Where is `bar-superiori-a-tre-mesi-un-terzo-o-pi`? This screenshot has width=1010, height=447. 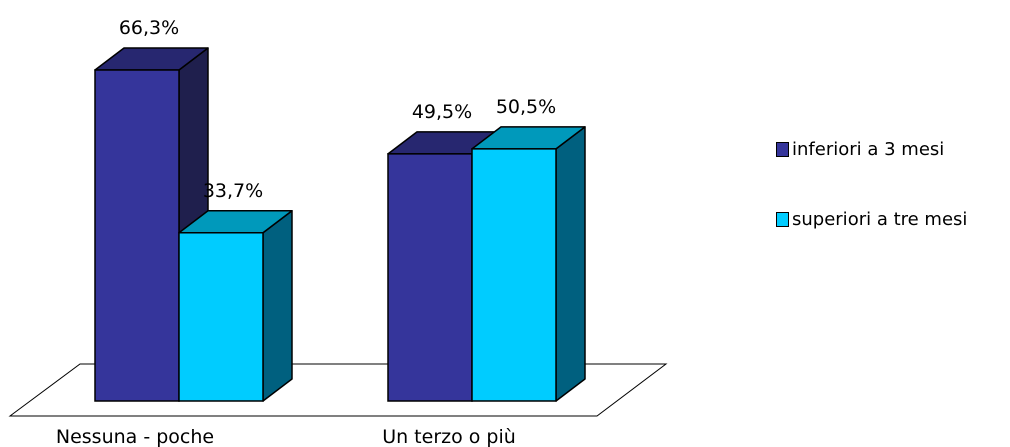 bar-superiori-a-tre-mesi-un-terzo-o-pi is located at coordinates (514, 275).